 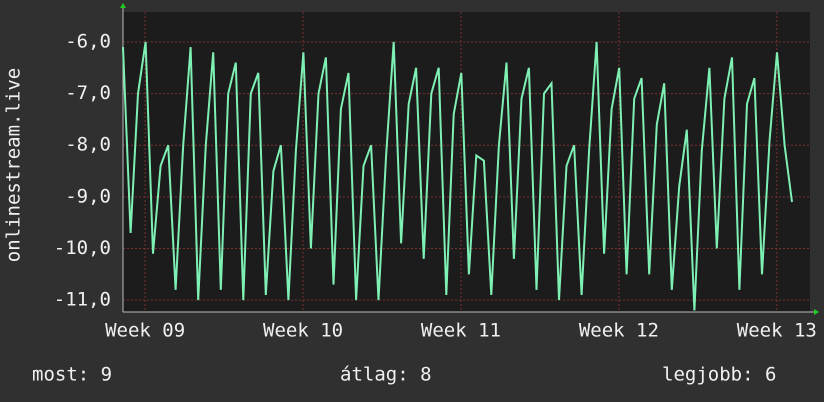 I want to click on footer-average: átlag: 8, so click(x=386, y=375).